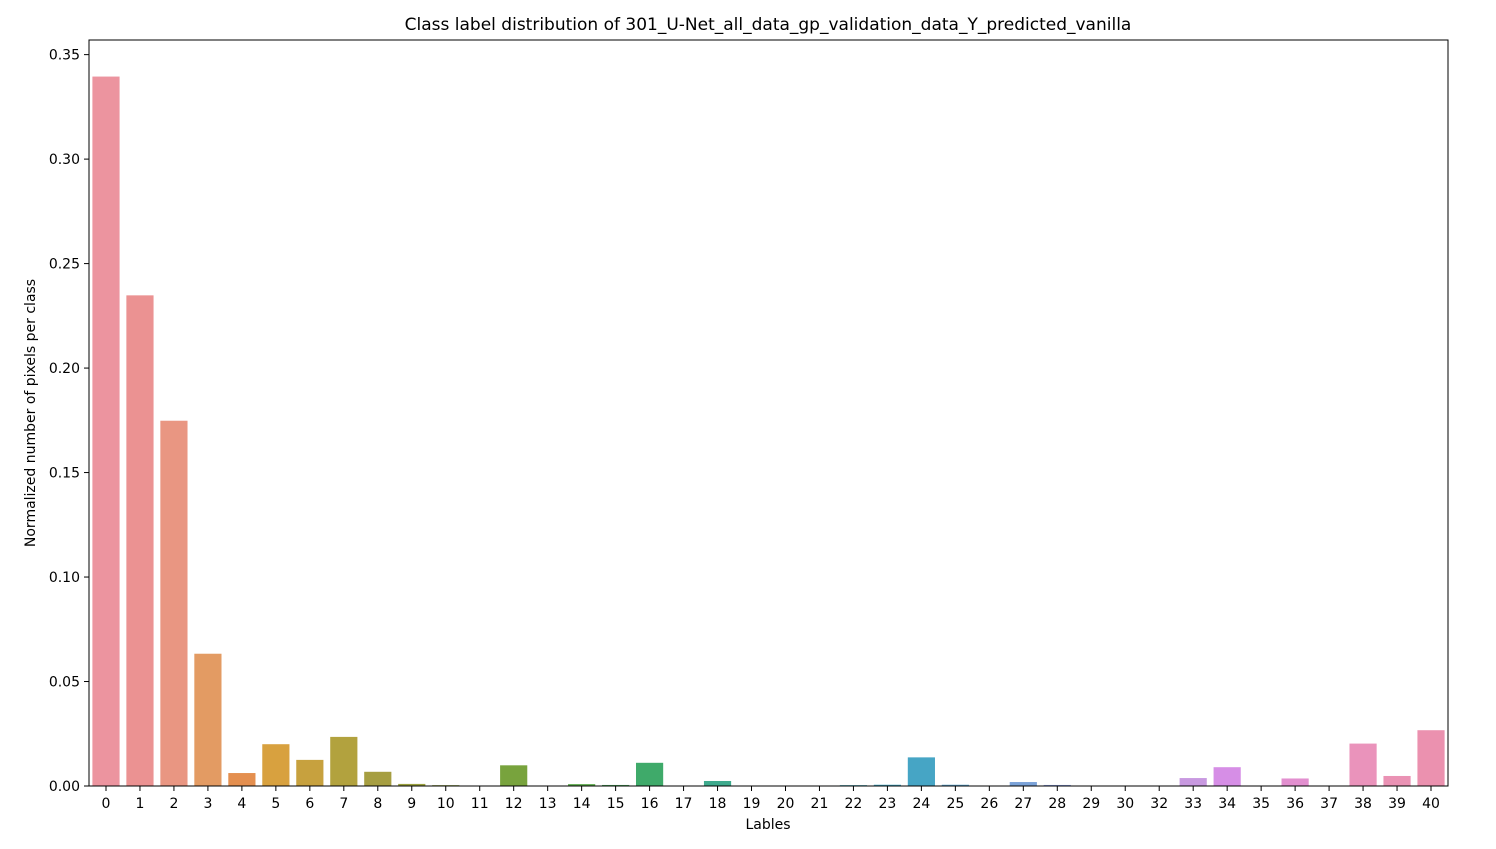  Describe the element at coordinates (1057, 804) in the screenshot. I see `x-tick-label: 28` at that location.